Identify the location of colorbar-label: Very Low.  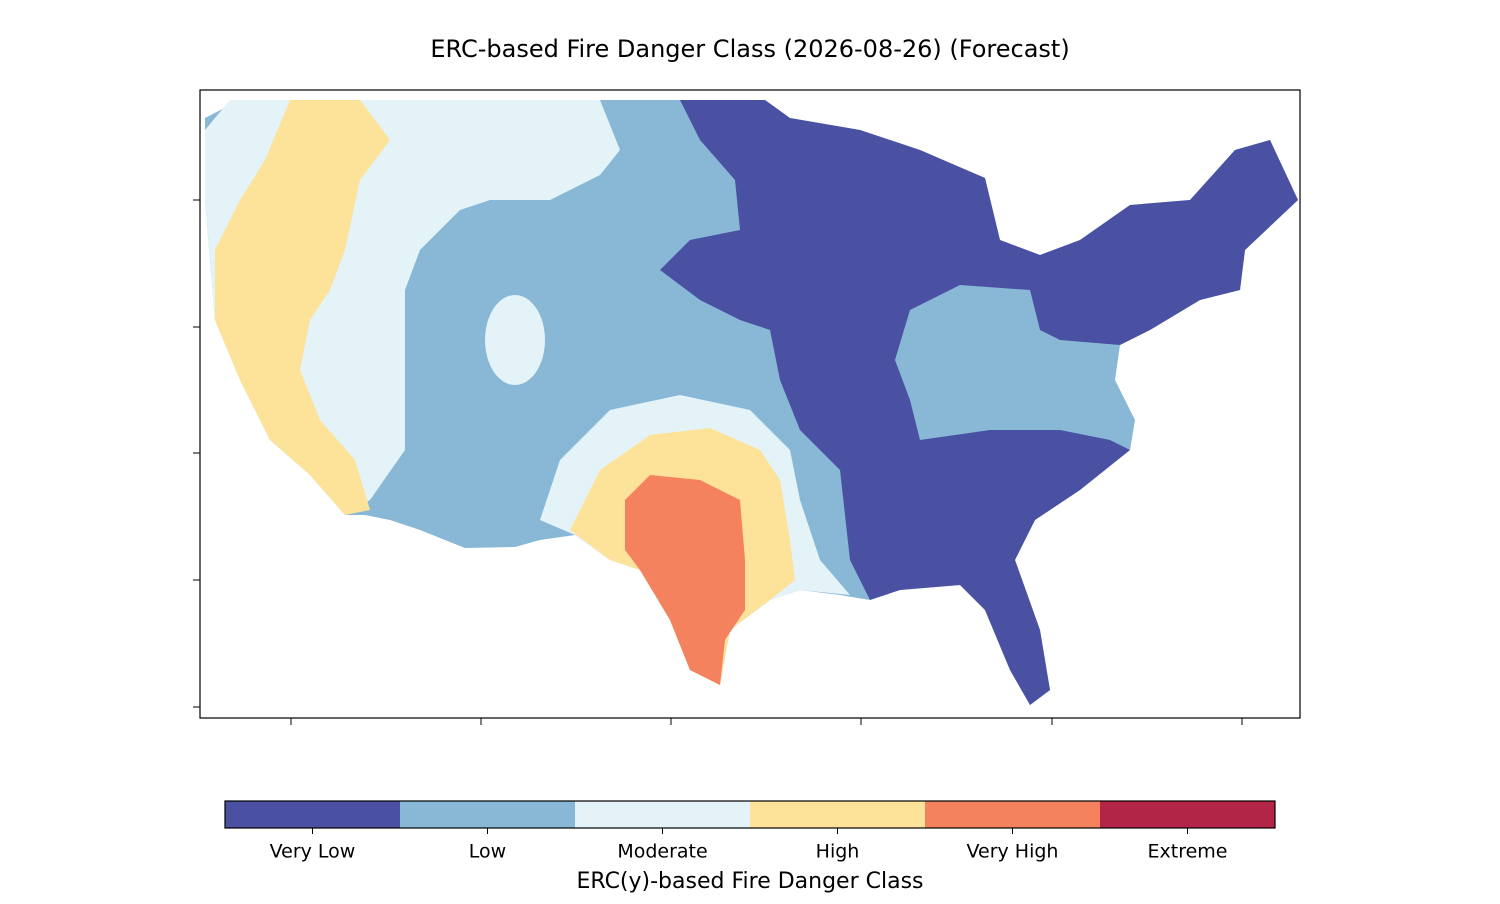
(313, 852).